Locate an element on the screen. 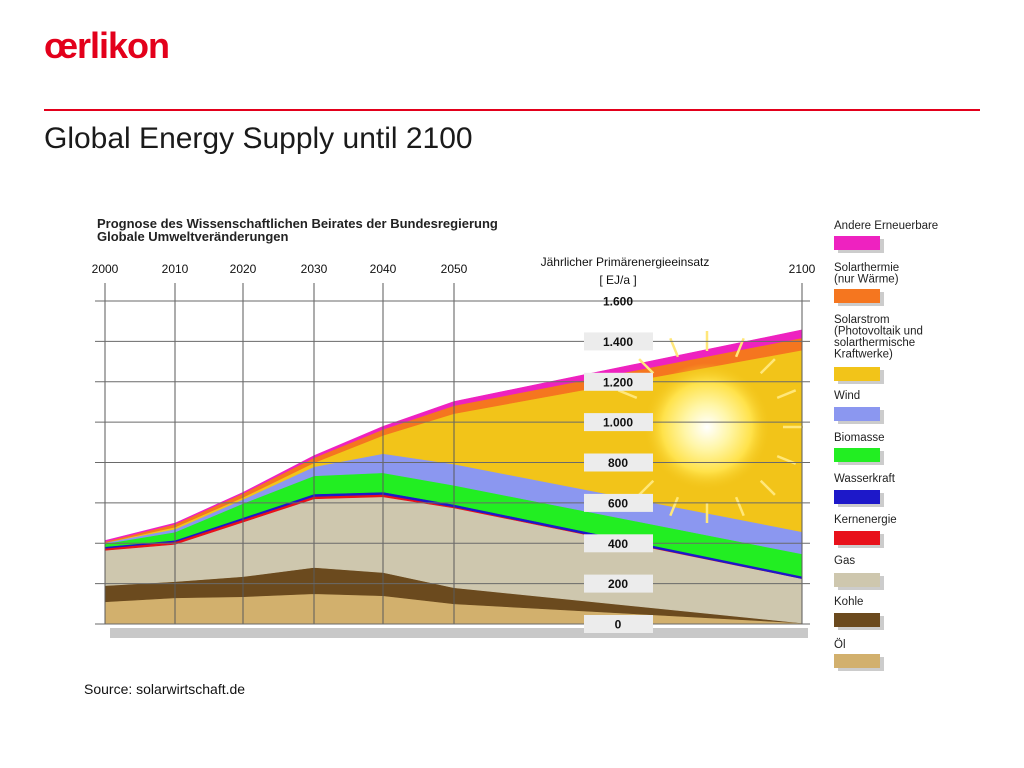 The image size is (1024, 768). legend-label: (nur Wärme) is located at coordinates (866, 280).